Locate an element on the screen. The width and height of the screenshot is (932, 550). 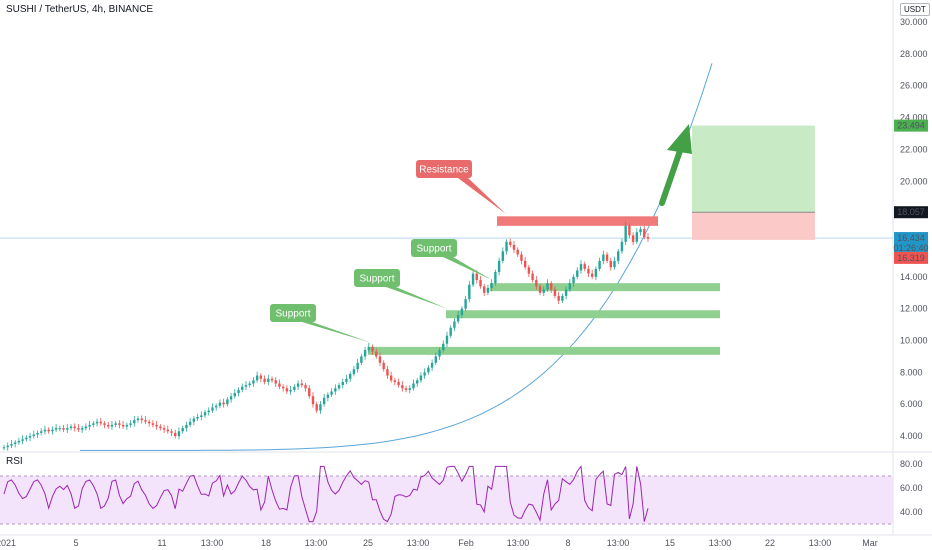
support-callout-1-label: Support is located at coordinates (433, 249).